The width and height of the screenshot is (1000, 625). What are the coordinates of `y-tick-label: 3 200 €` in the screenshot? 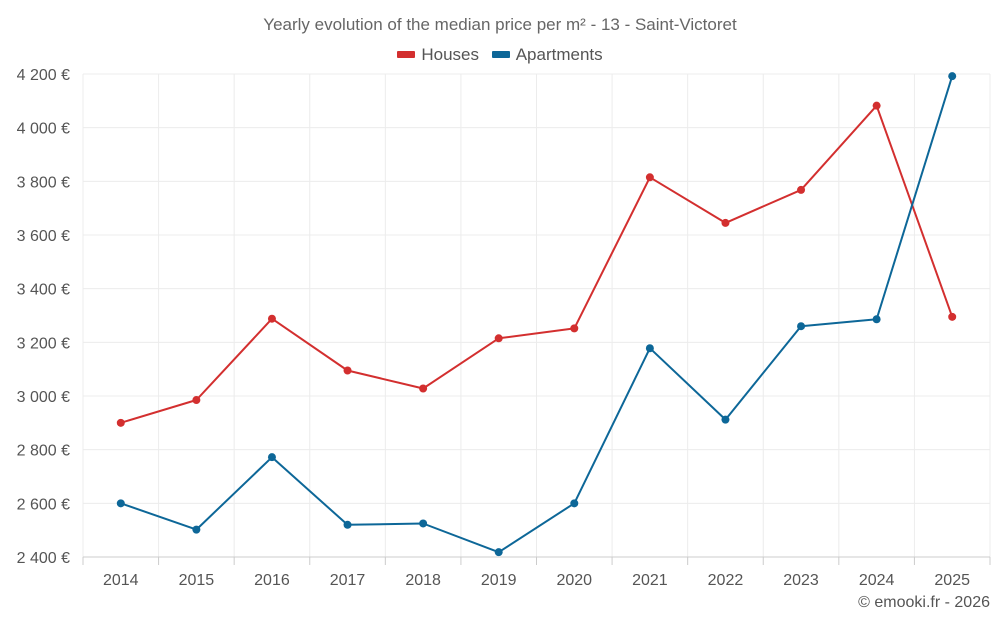 It's located at (43, 343).